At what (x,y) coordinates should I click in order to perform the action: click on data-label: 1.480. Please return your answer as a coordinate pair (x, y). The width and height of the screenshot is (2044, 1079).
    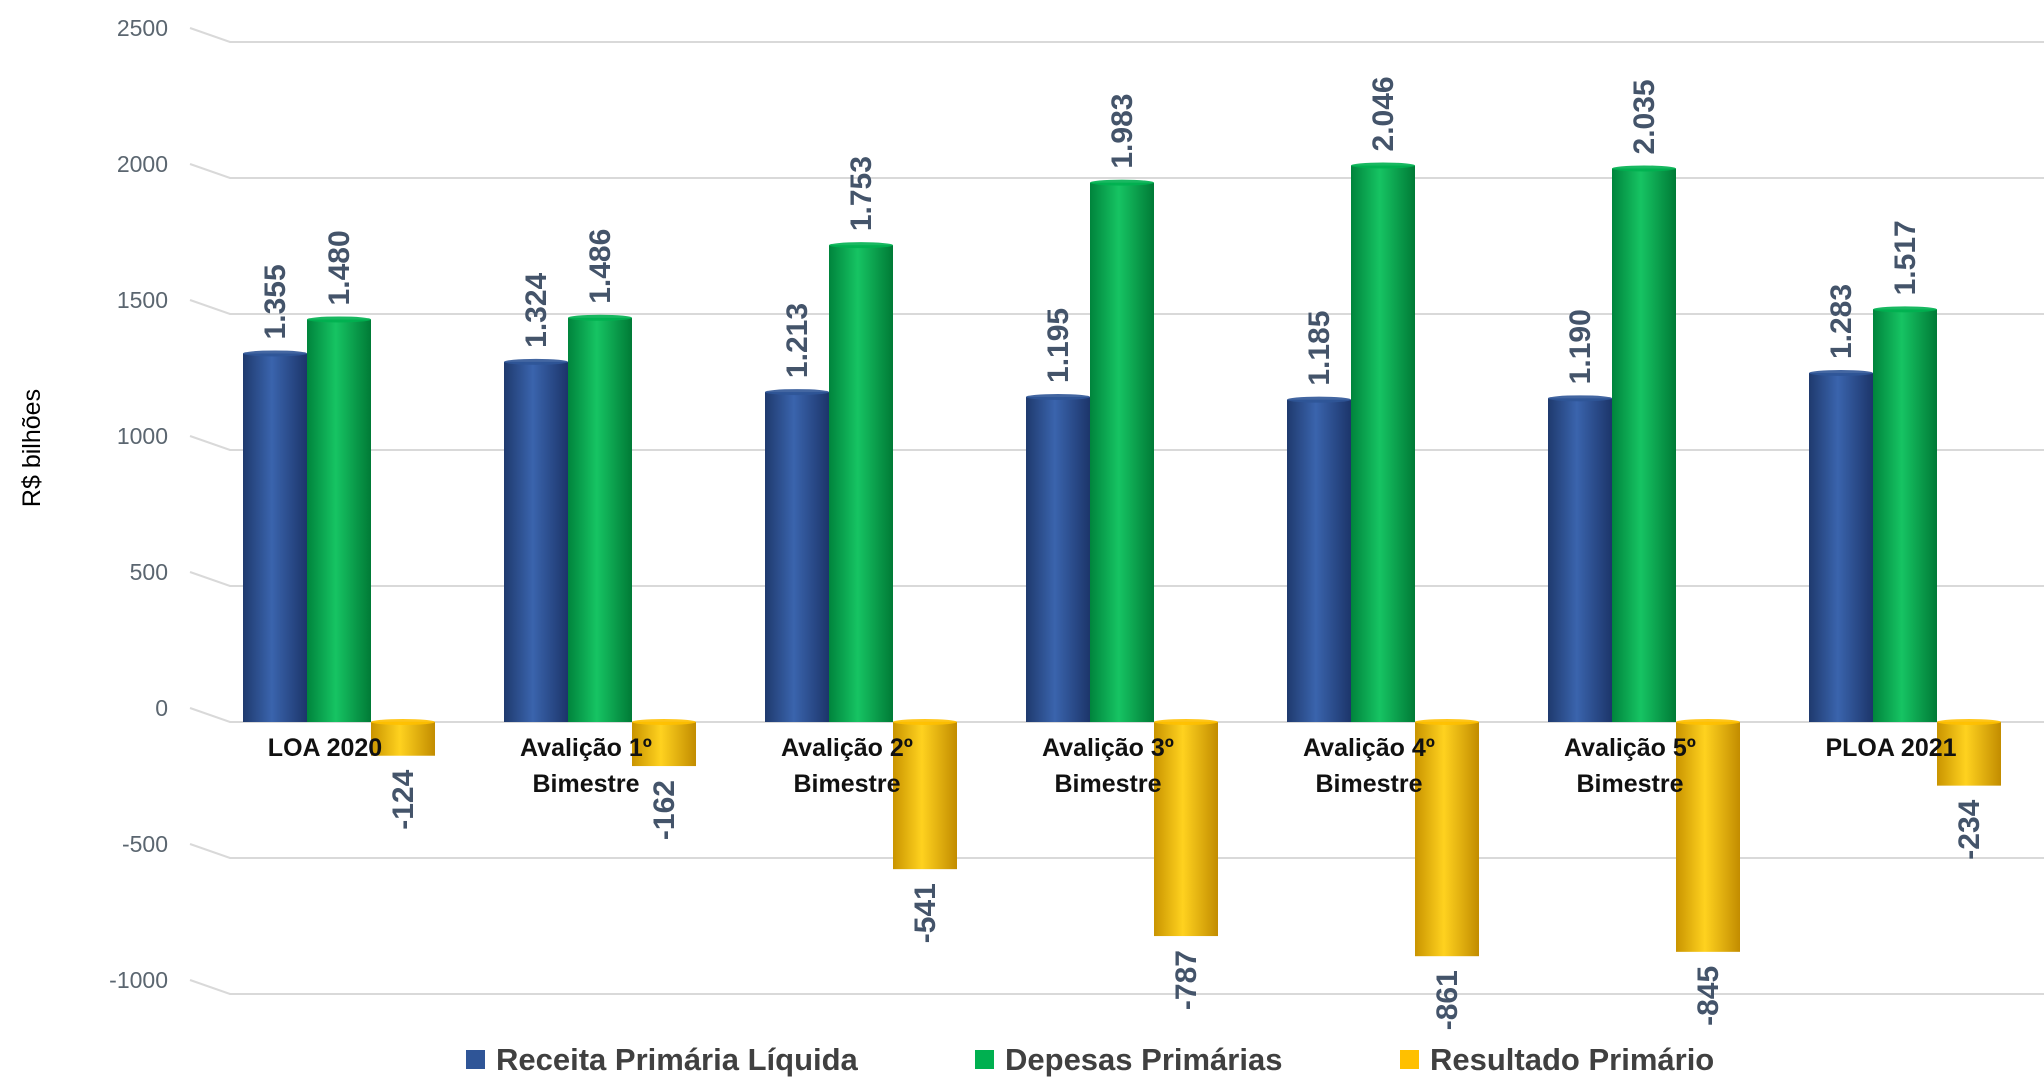
    Looking at the image, I should click on (339, 267).